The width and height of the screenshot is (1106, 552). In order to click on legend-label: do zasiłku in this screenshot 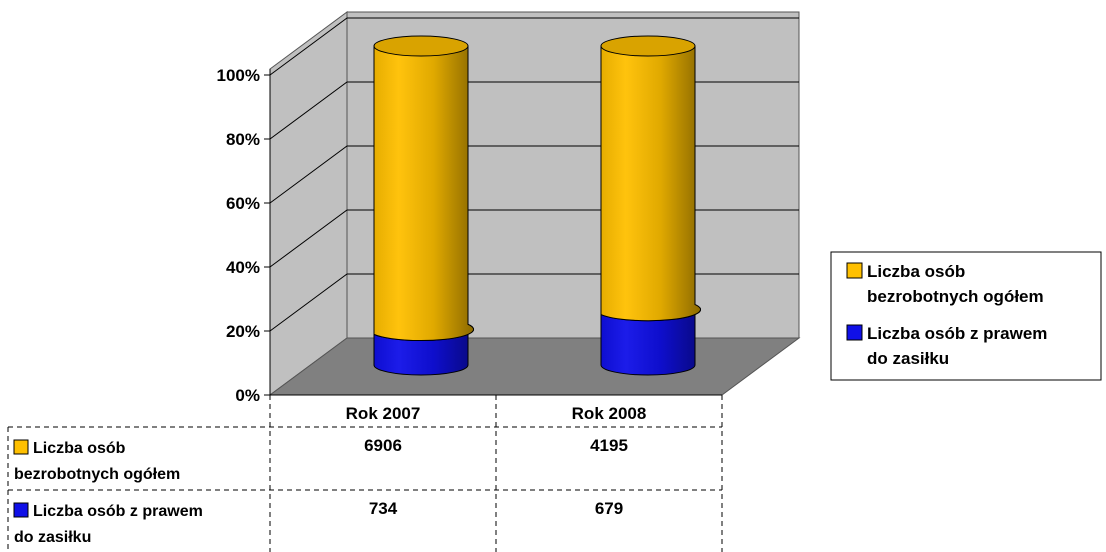, I will do `click(908, 358)`.